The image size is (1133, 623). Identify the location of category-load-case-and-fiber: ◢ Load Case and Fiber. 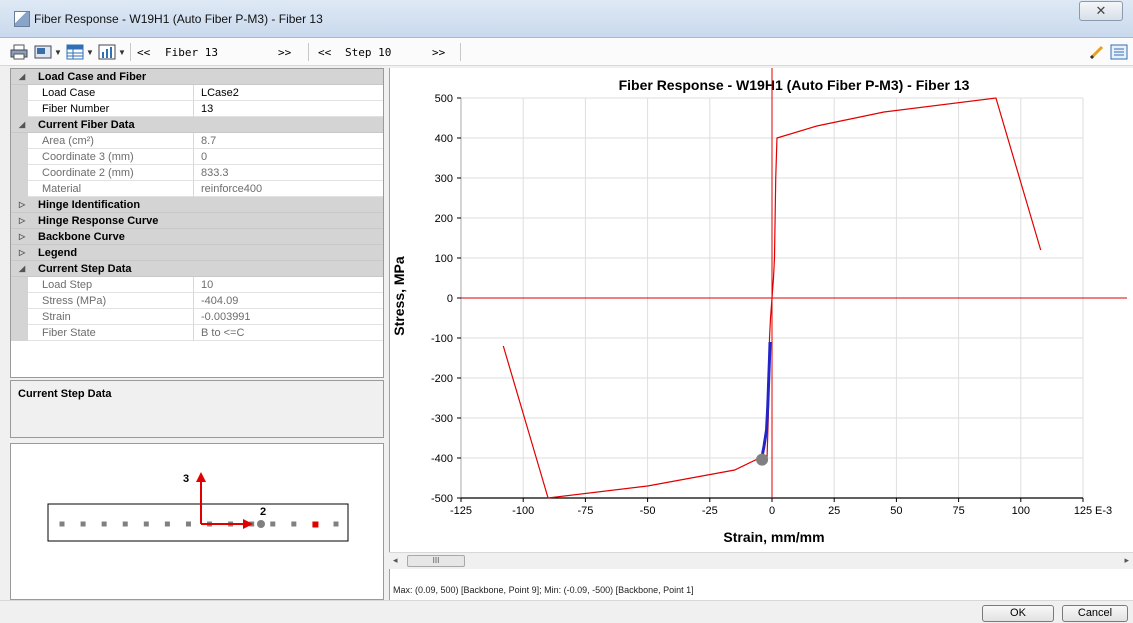
(197, 77).